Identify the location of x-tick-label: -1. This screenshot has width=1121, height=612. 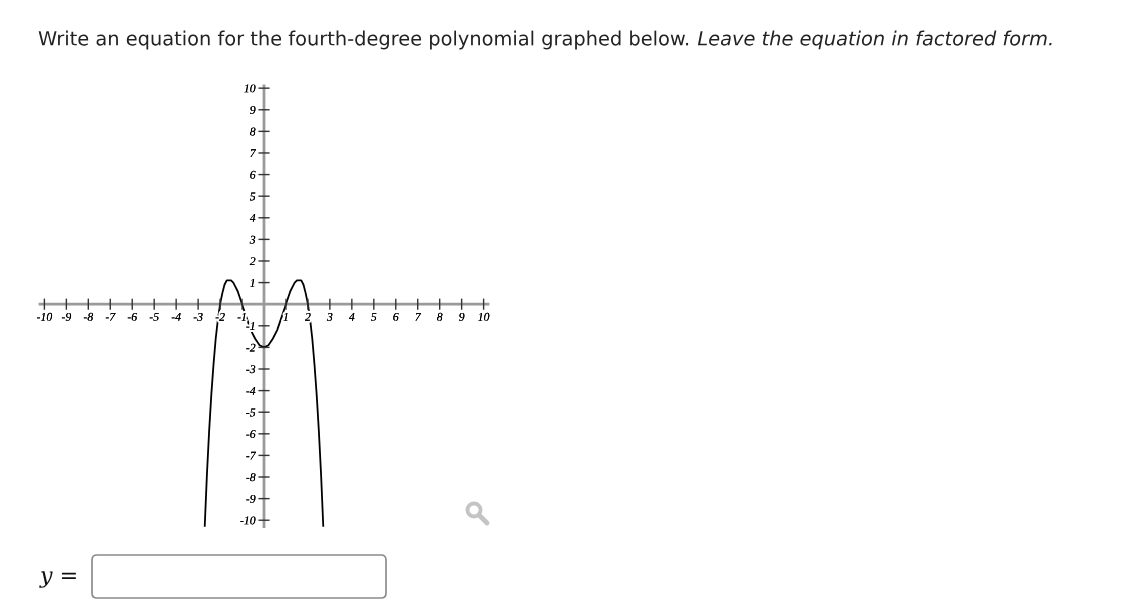
(241, 316).